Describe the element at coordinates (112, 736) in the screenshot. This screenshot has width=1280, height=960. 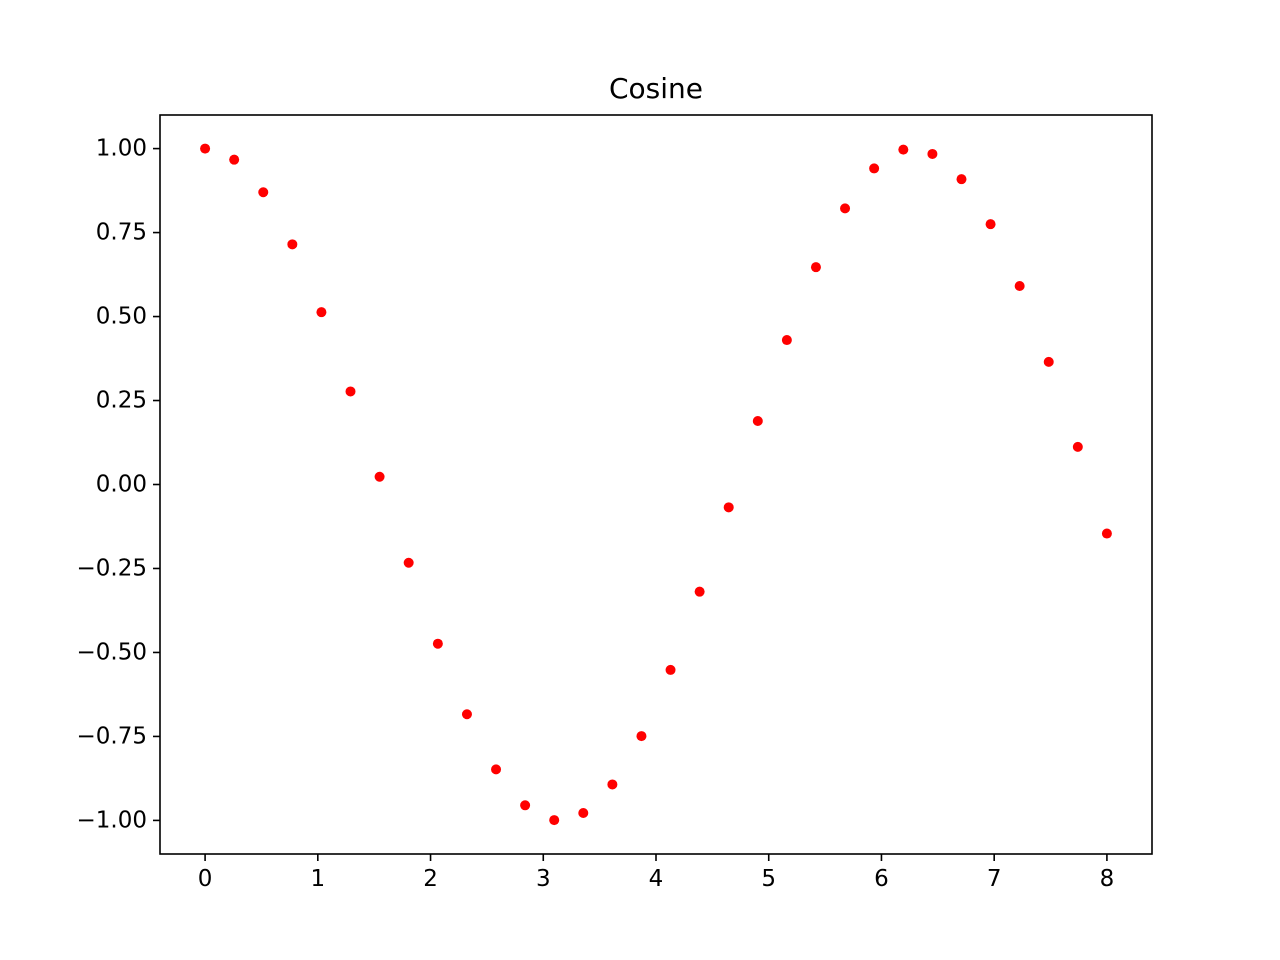
I see `y-tick-label: −0.75` at that location.